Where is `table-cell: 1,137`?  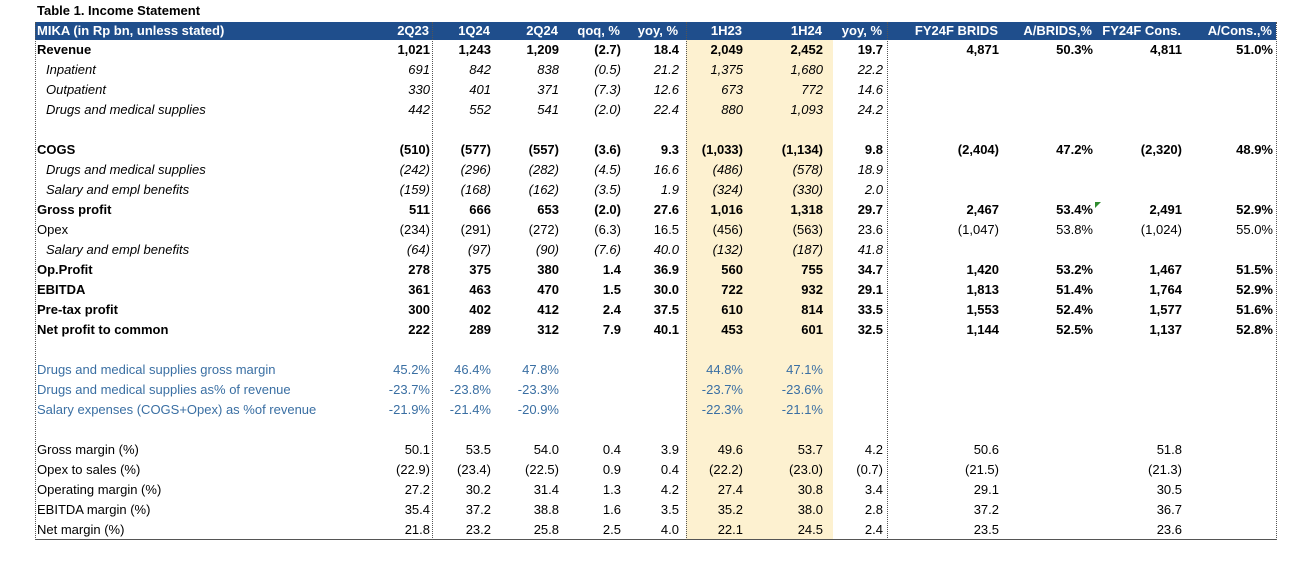 table-cell: 1,137 is located at coordinates (1165, 329).